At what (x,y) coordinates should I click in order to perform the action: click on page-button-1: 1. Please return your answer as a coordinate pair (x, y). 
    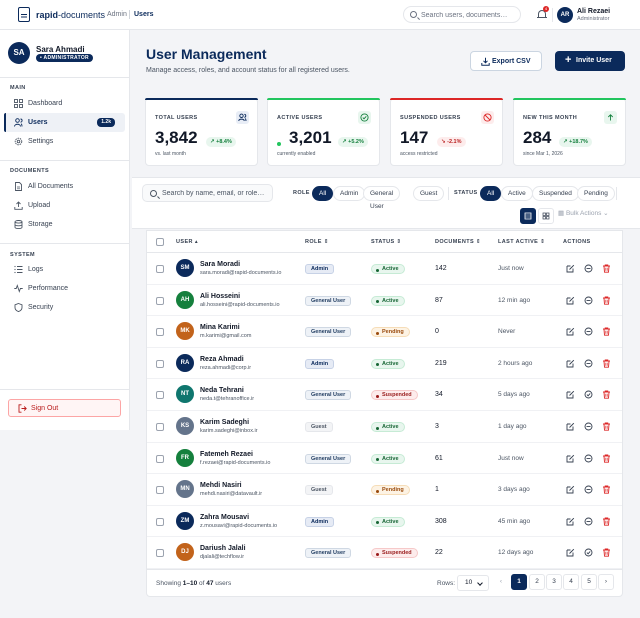
    Looking at the image, I should click on (519, 582).